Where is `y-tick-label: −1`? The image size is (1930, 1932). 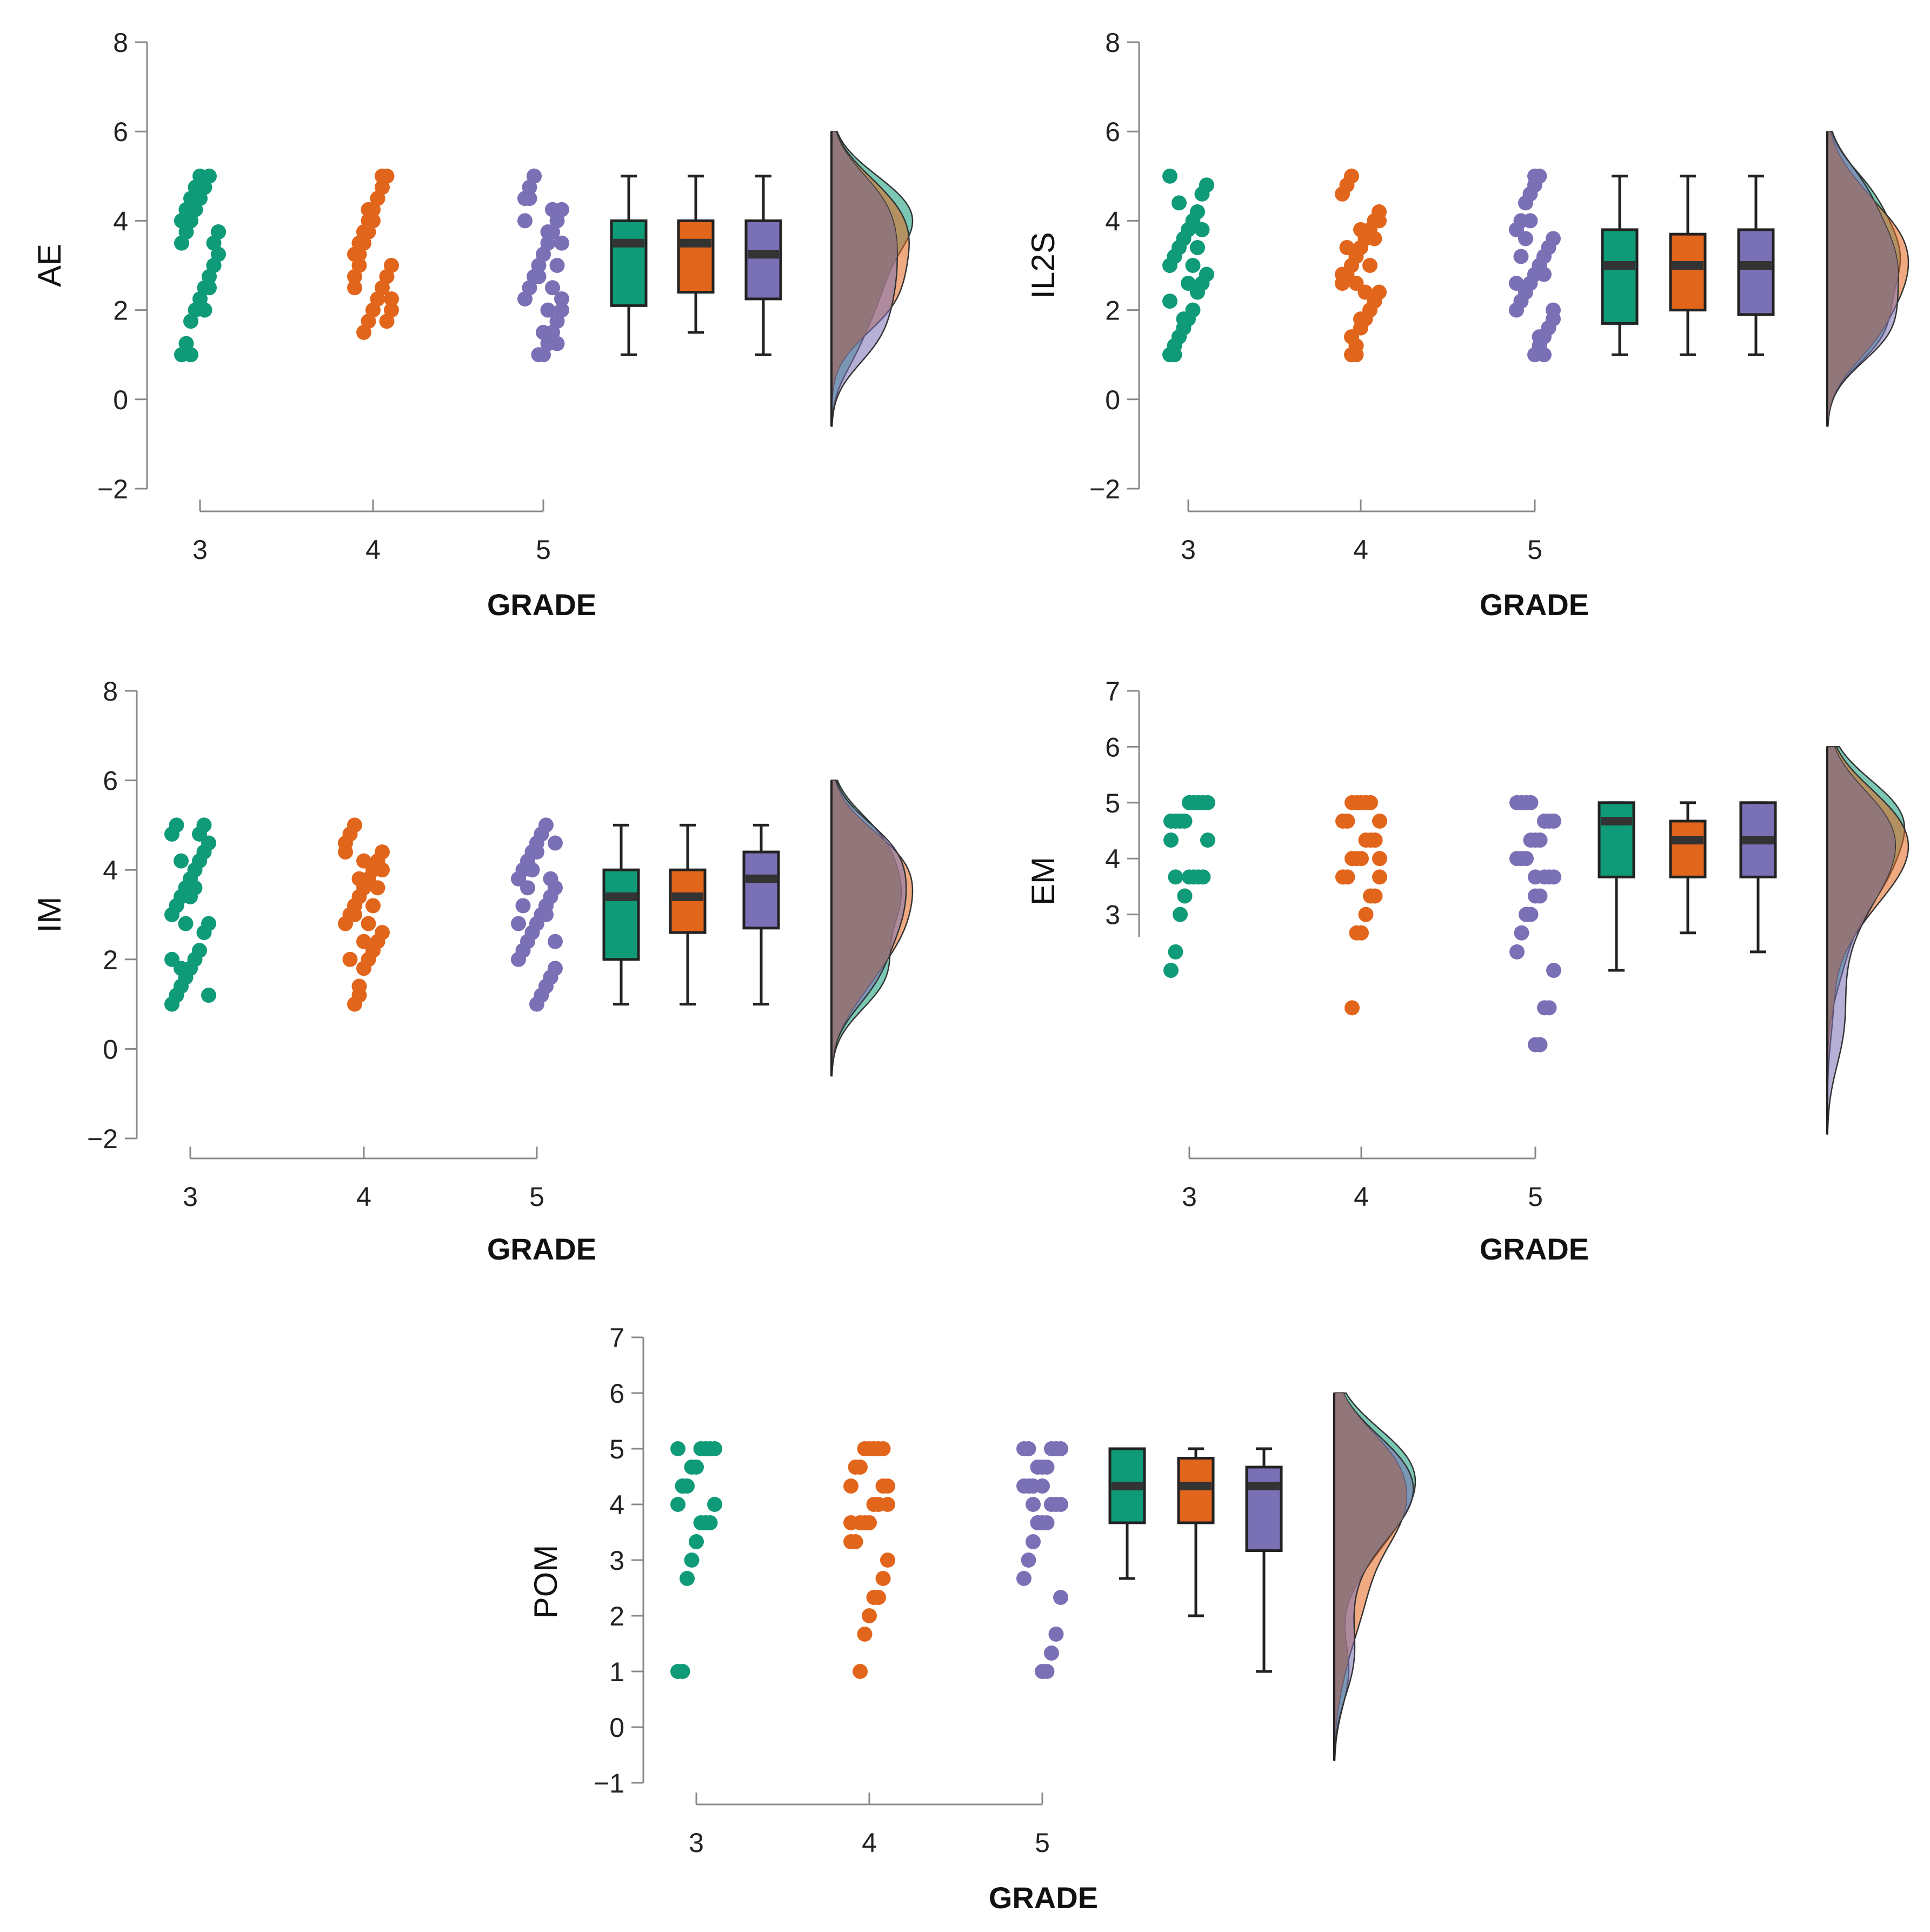
y-tick-label: −1 is located at coordinates (609, 1783).